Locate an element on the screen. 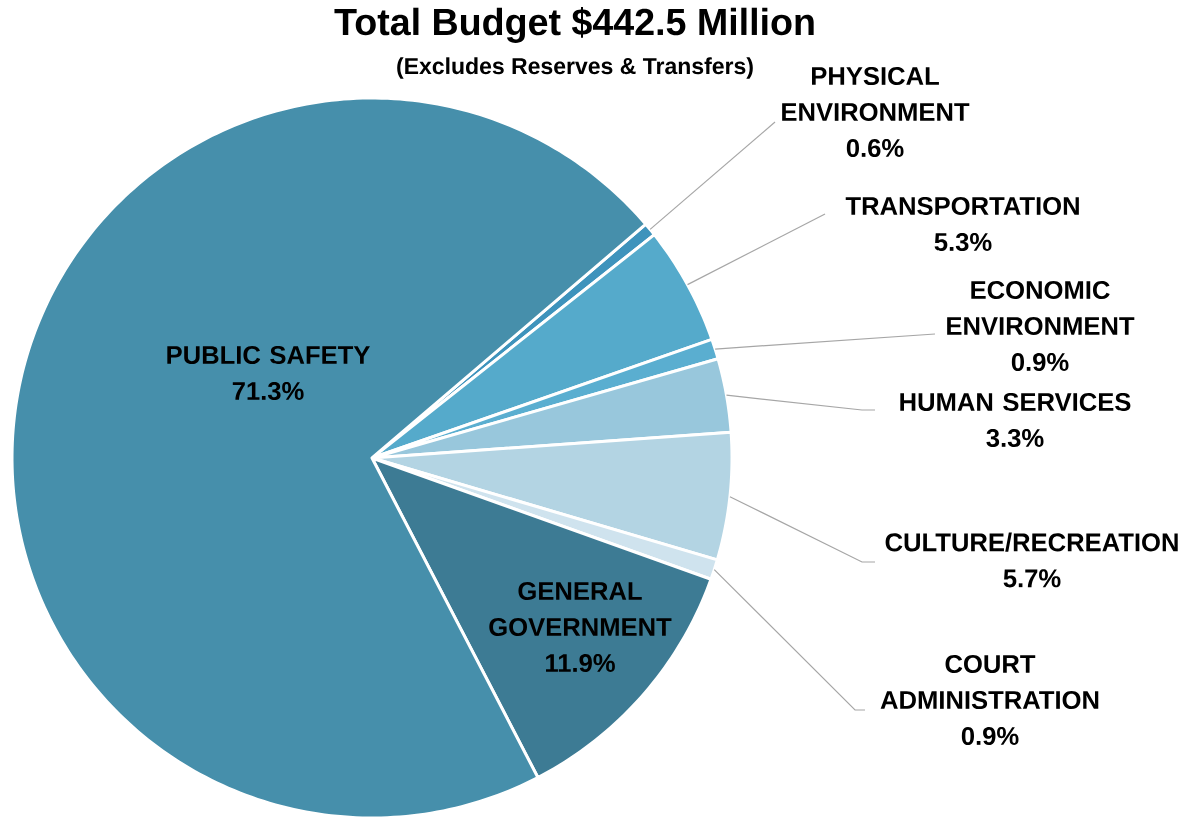 The height and width of the screenshot is (820, 1193). data-label: 11.9% is located at coordinates (580, 663).